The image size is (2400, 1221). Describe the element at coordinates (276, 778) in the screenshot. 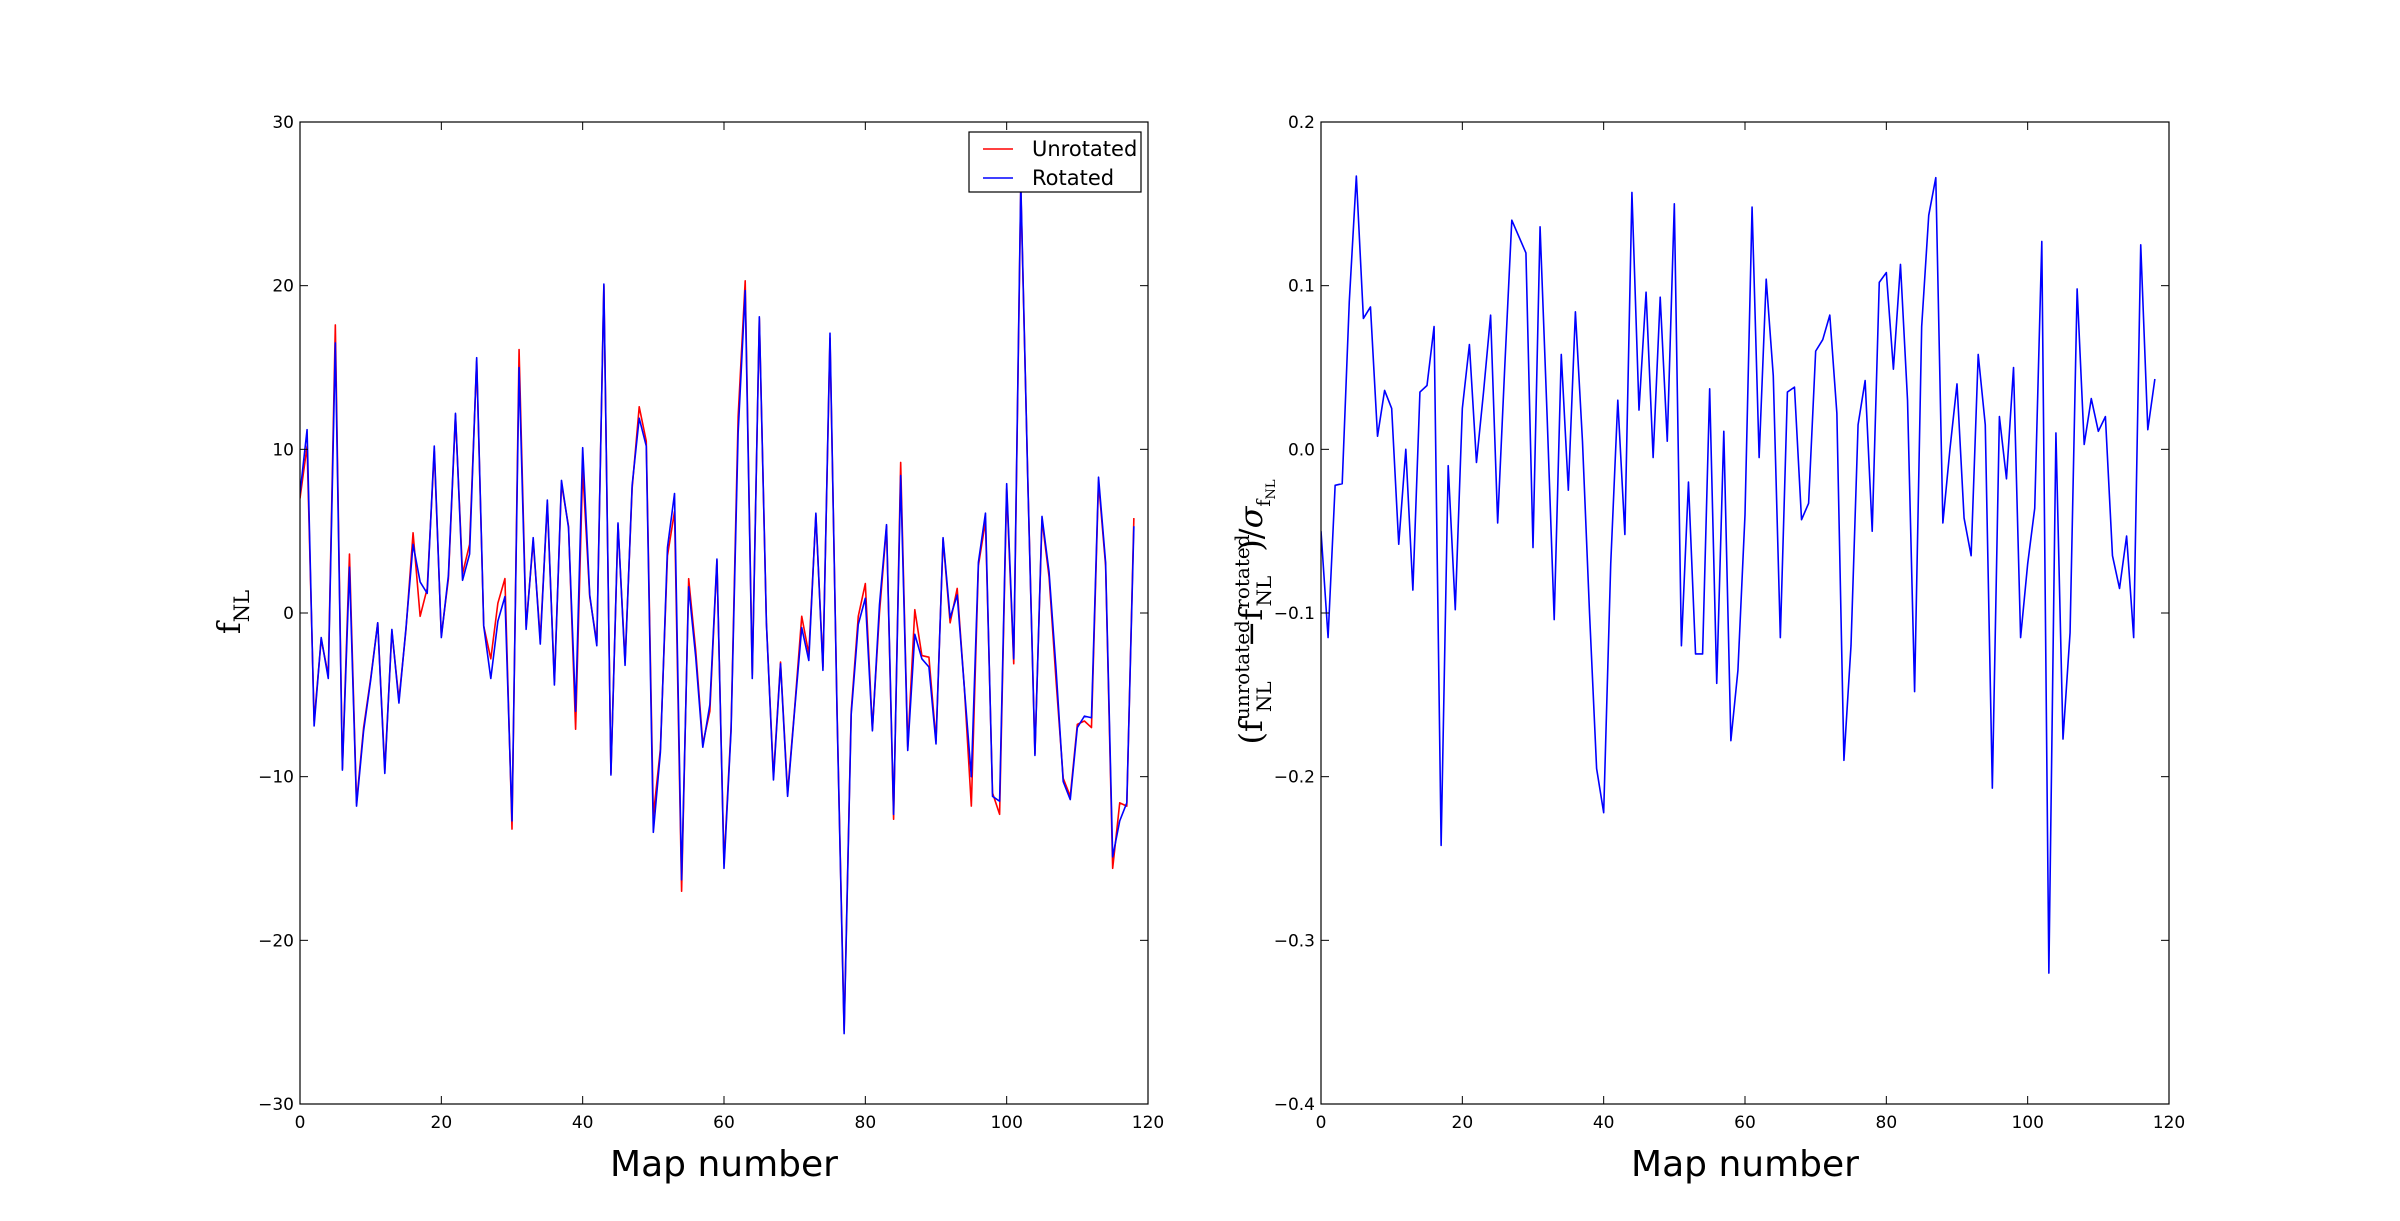

I see `left-y-tick-label: −10` at that location.